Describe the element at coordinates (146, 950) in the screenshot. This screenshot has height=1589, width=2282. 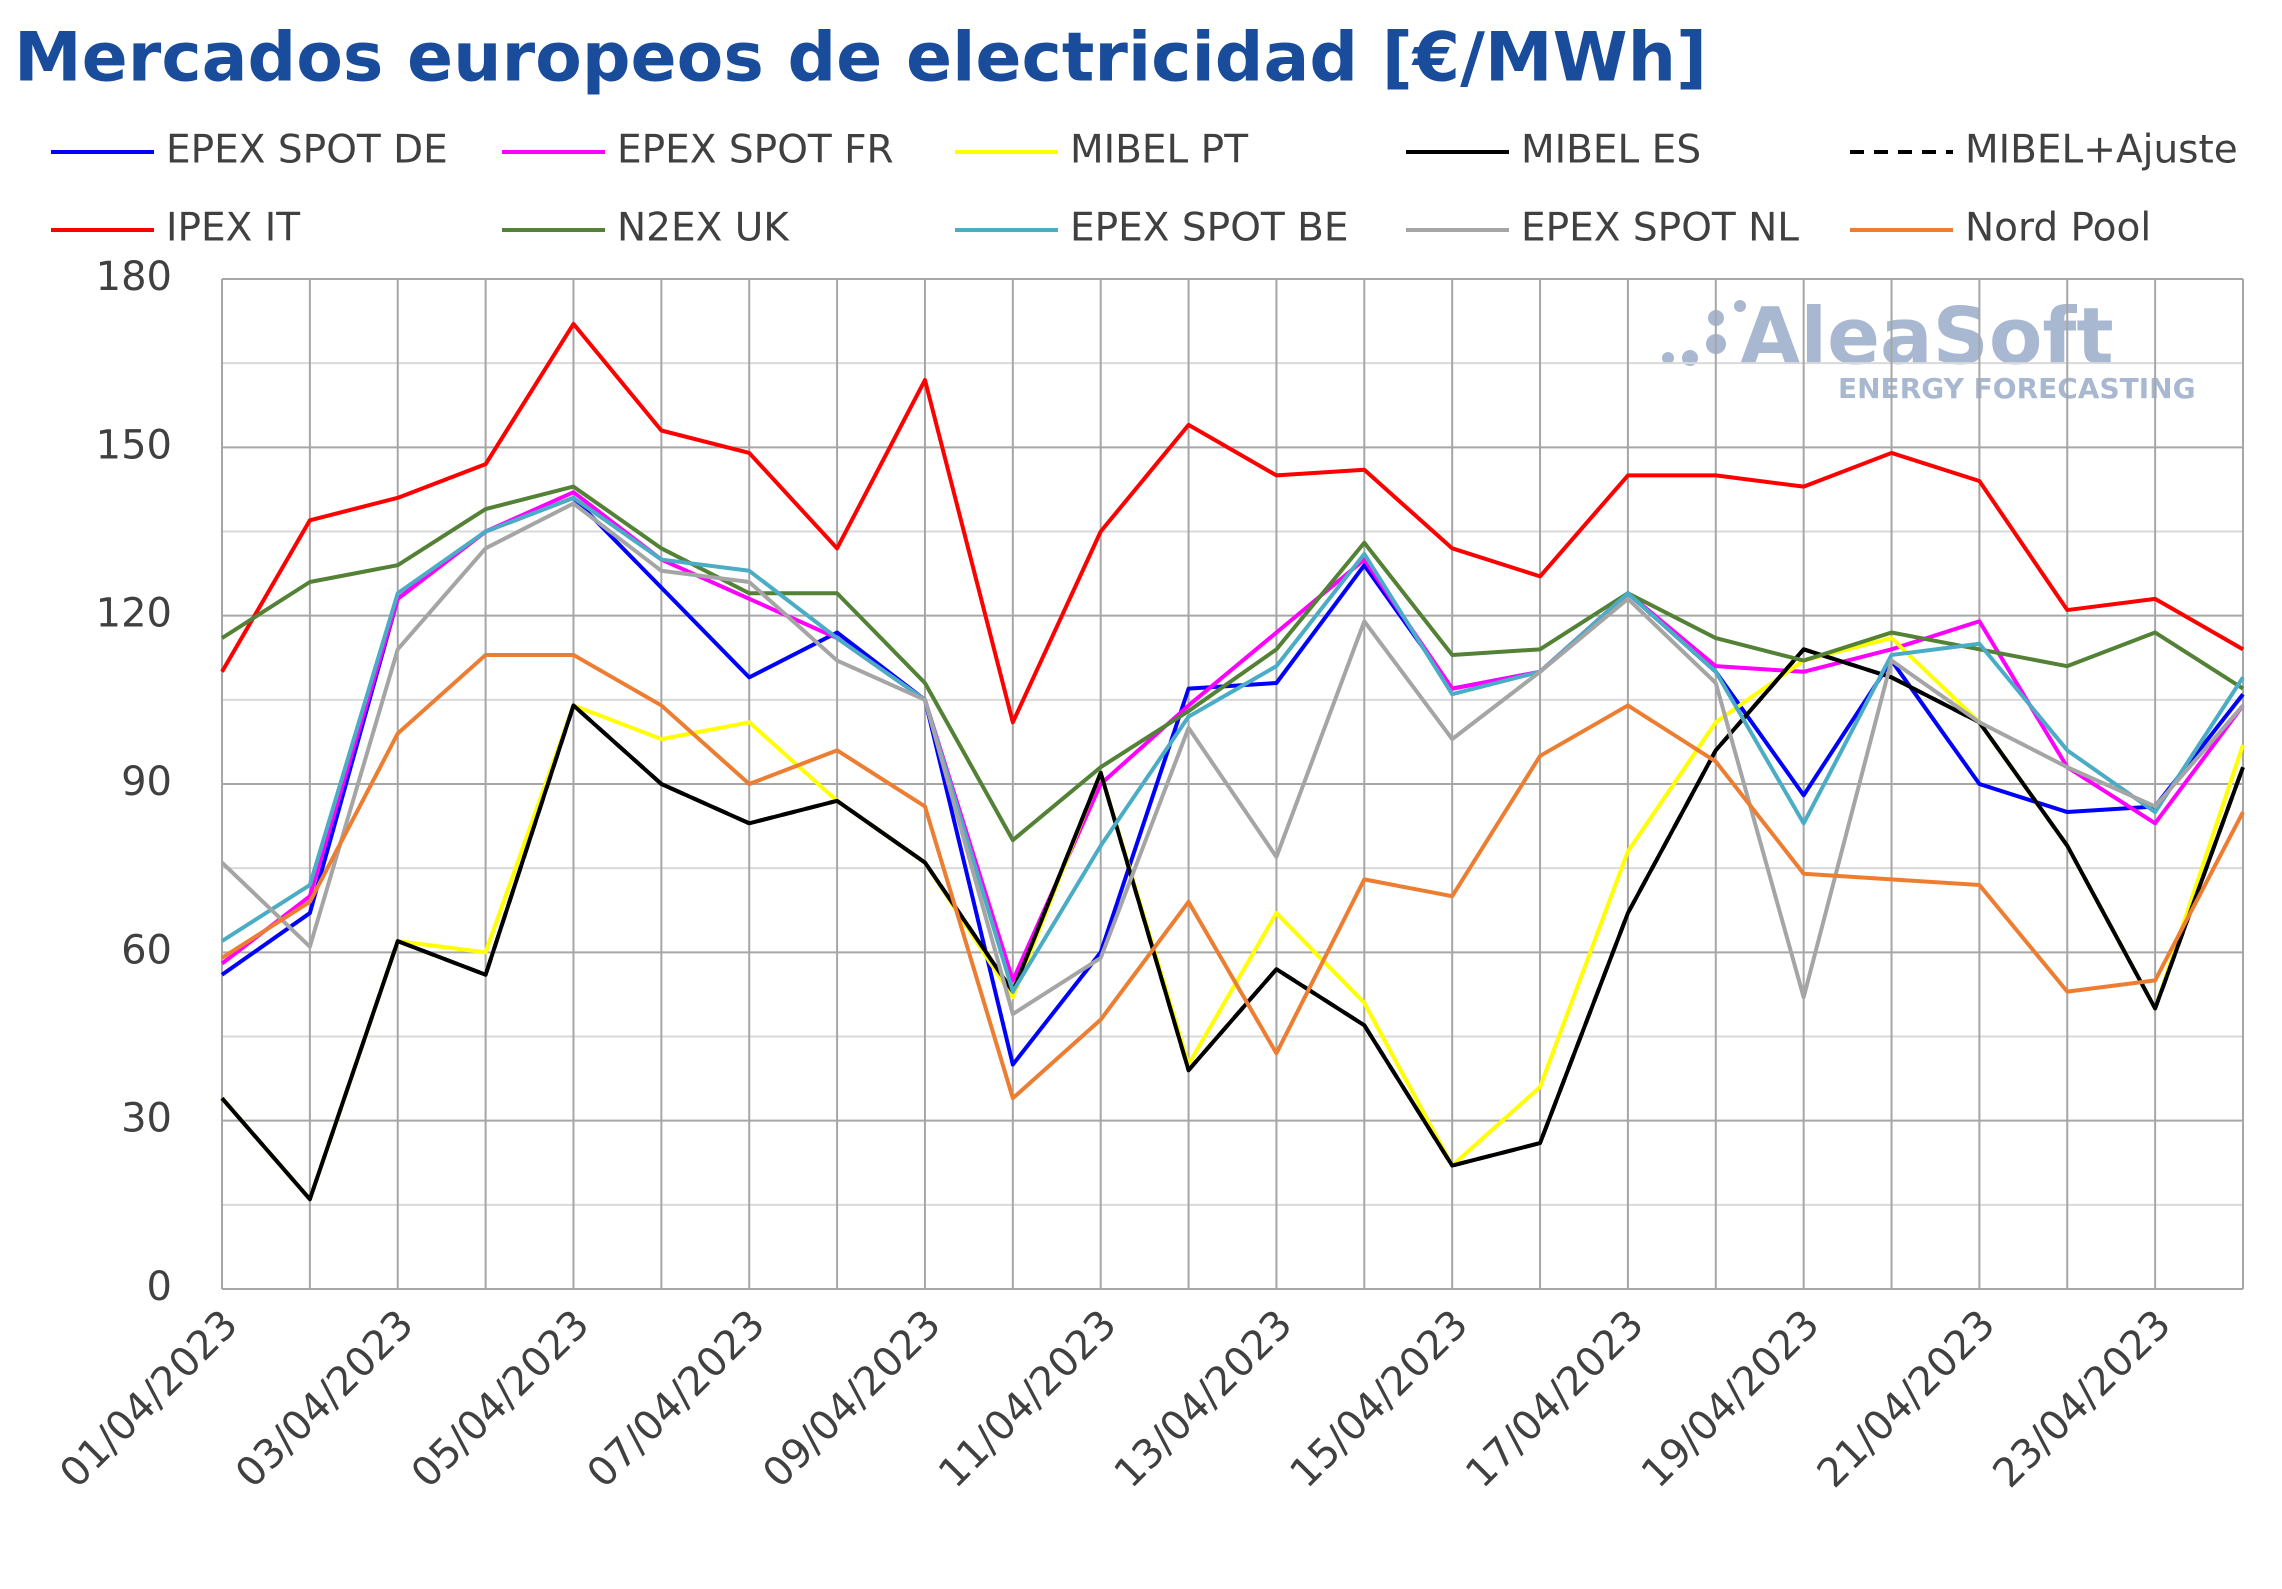
I see `y-tick-label: 60` at that location.